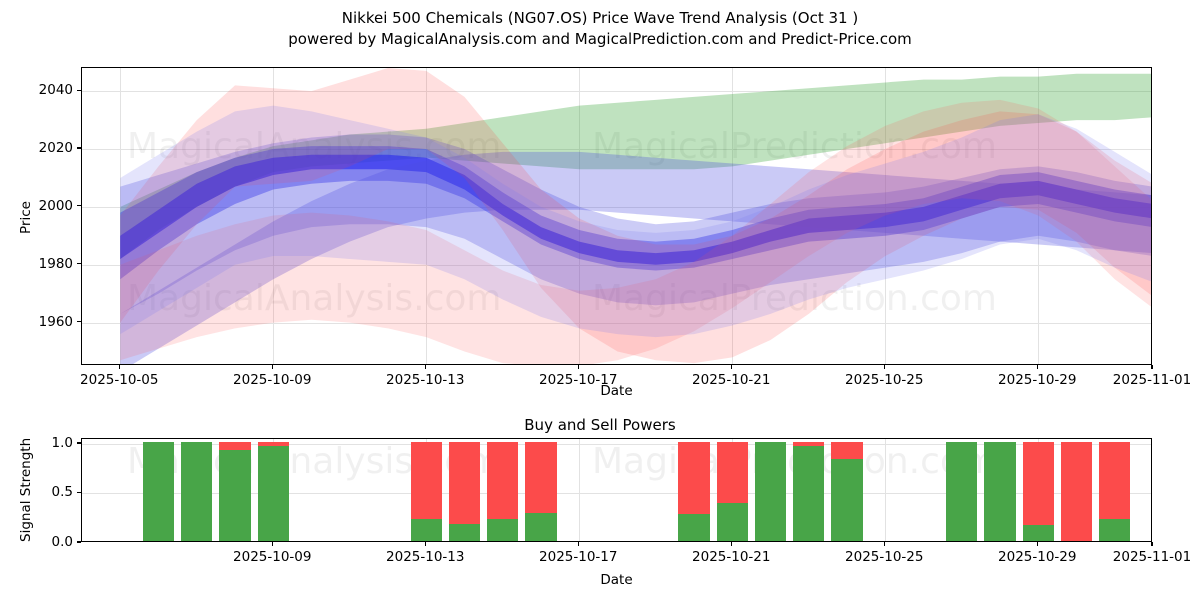 The height and width of the screenshot is (600, 1200). I want to click on price-x-tick-label: 2025-10-29, so click(1037, 380).